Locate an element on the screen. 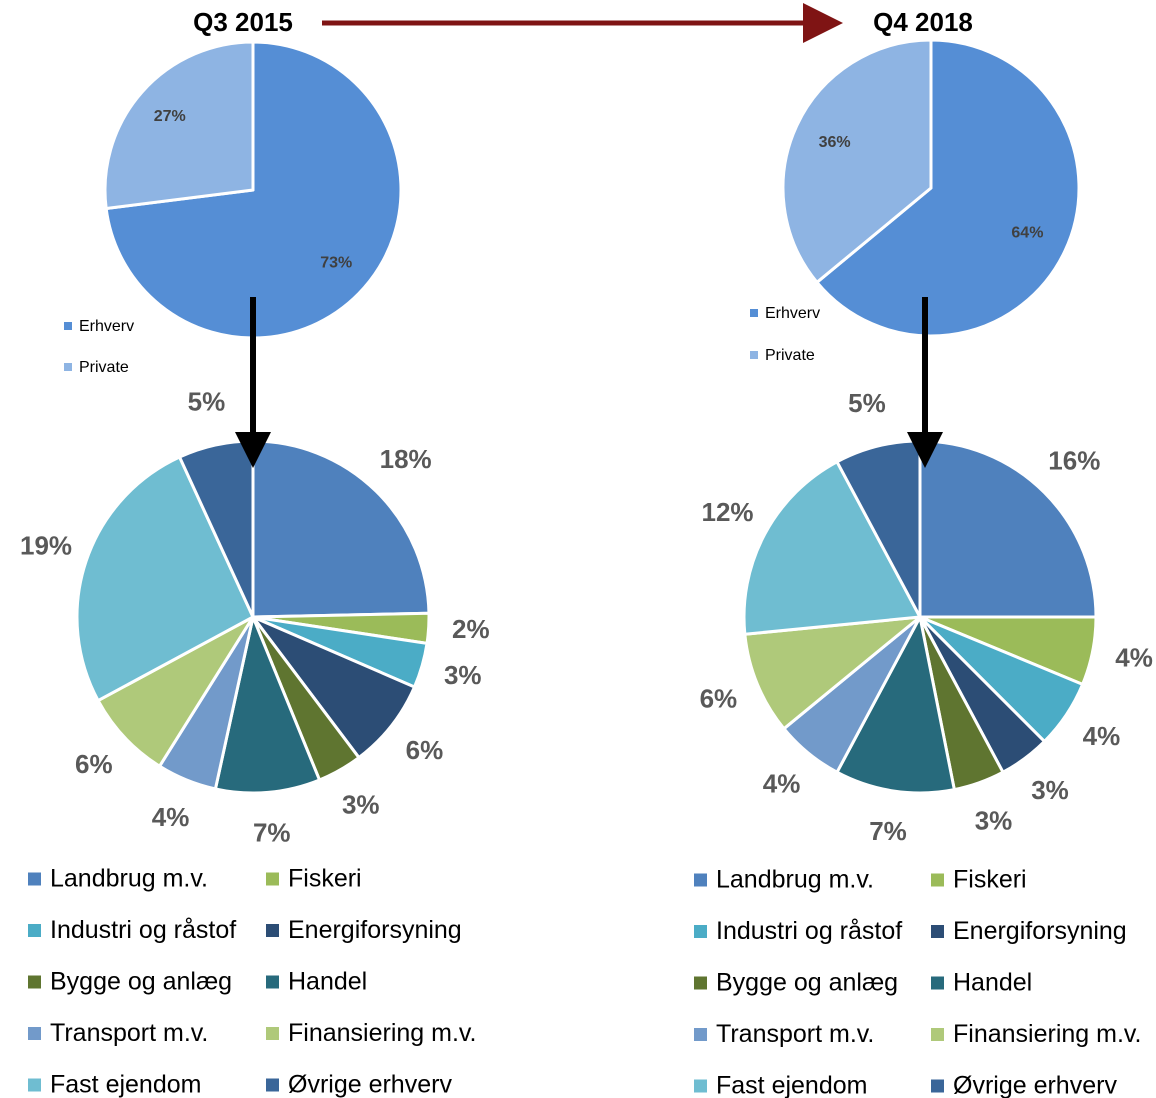 This screenshot has width=1156, height=1098. chart-title: Q3 2015 is located at coordinates (243, 22).